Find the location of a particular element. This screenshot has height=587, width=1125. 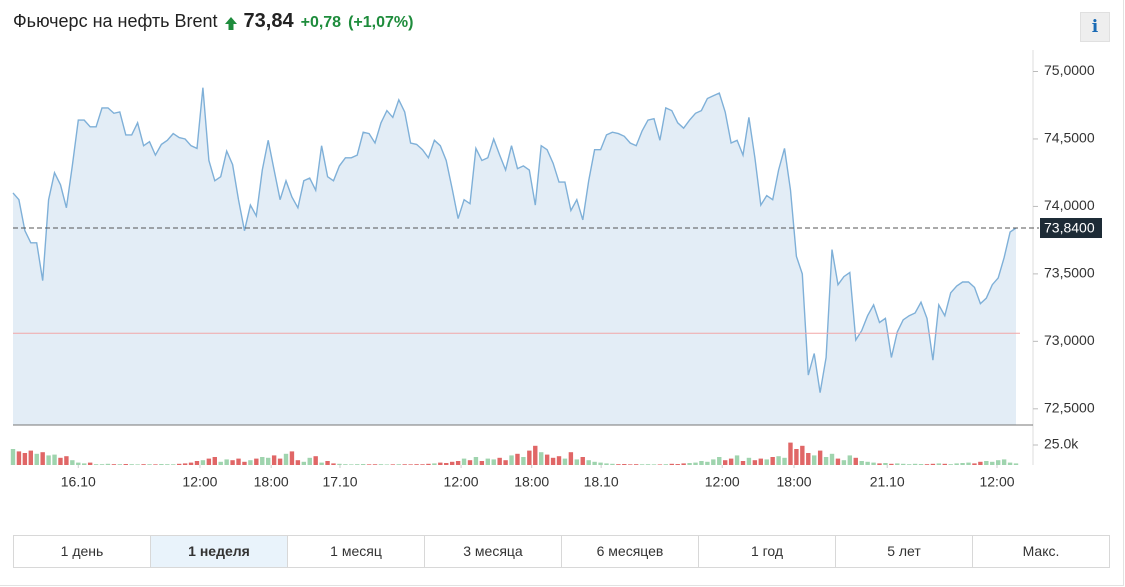

x-tick-label: 16.10 is located at coordinates (78, 482).